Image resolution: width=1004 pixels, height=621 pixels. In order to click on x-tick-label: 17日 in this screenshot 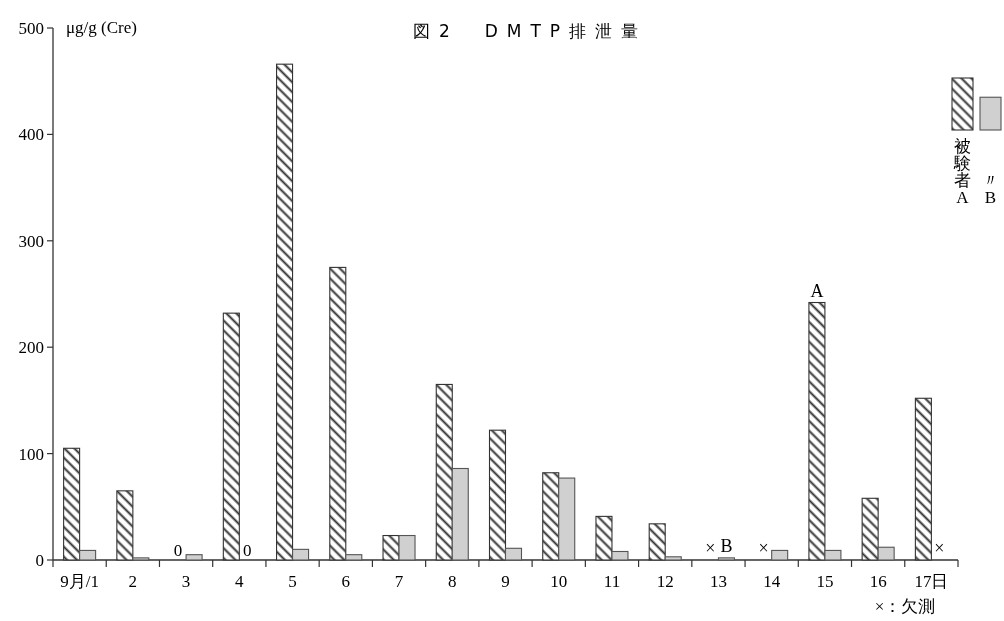, I will do `click(931, 581)`.